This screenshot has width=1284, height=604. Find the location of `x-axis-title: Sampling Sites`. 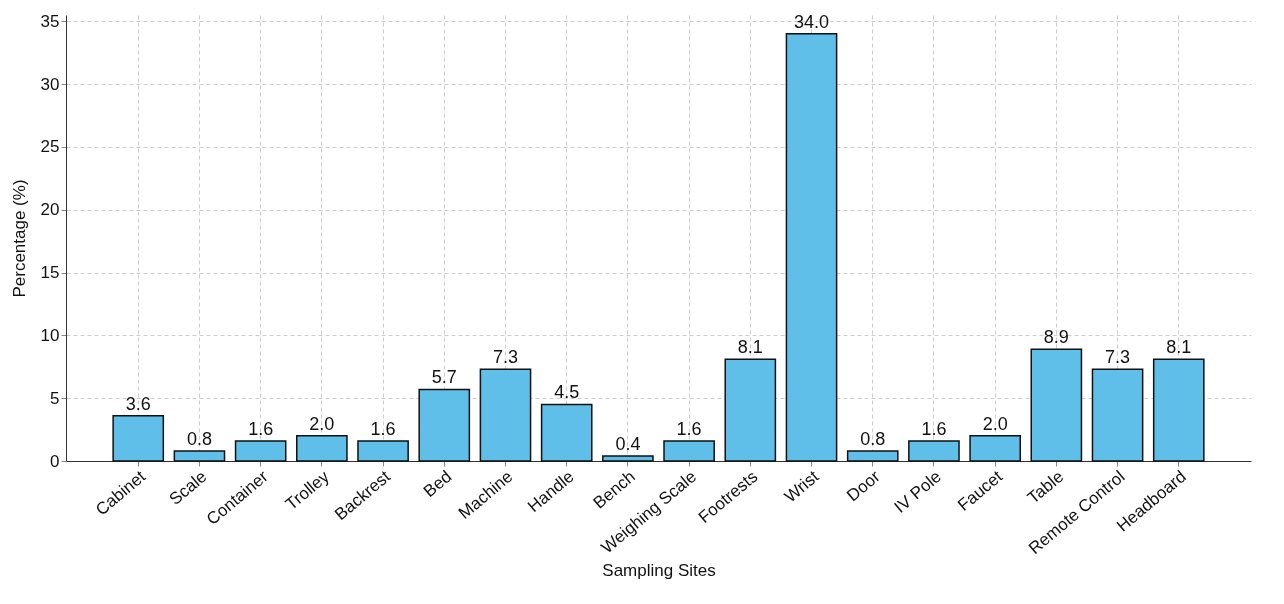

x-axis-title: Sampling Sites is located at coordinates (659, 571).